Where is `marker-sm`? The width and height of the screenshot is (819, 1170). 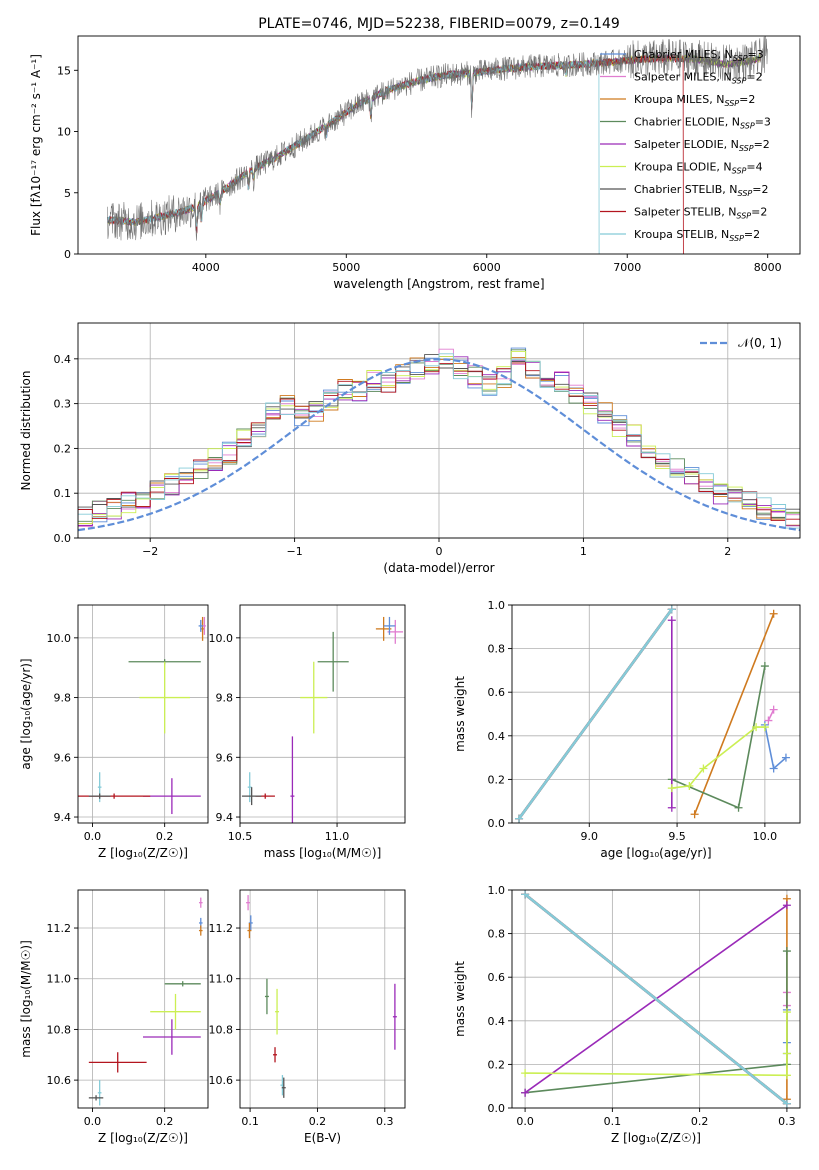 marker-sm is located at coordinates (773, 709).